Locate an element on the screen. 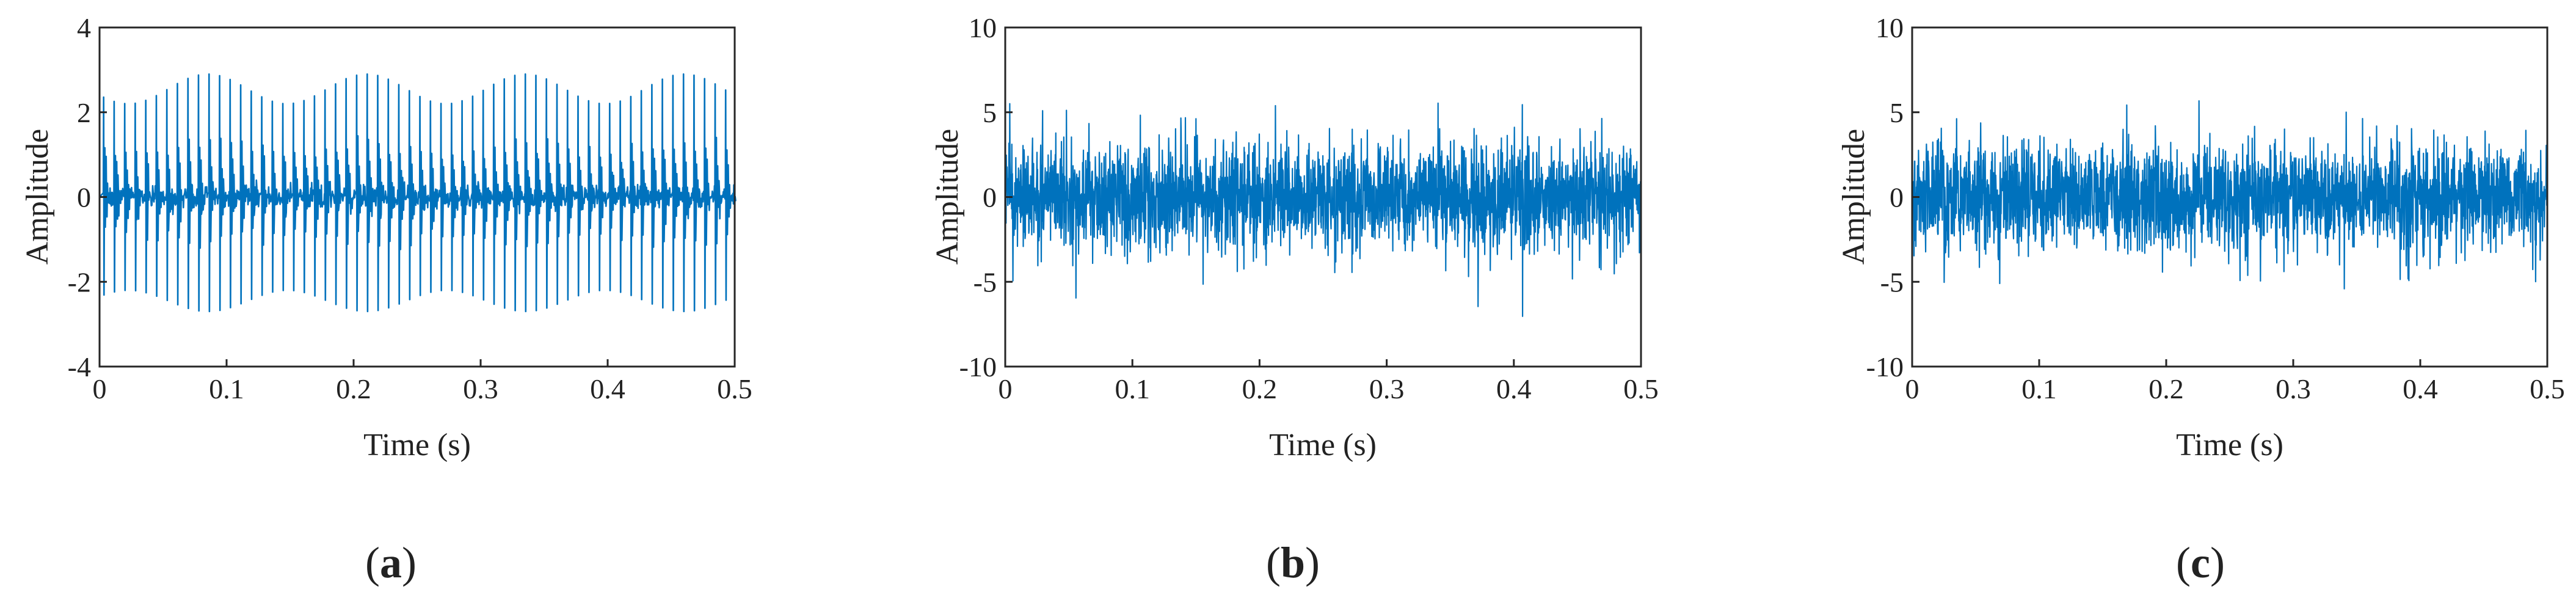  y-axis-label-c: Amplitude is located at coordinates (1853, 197).